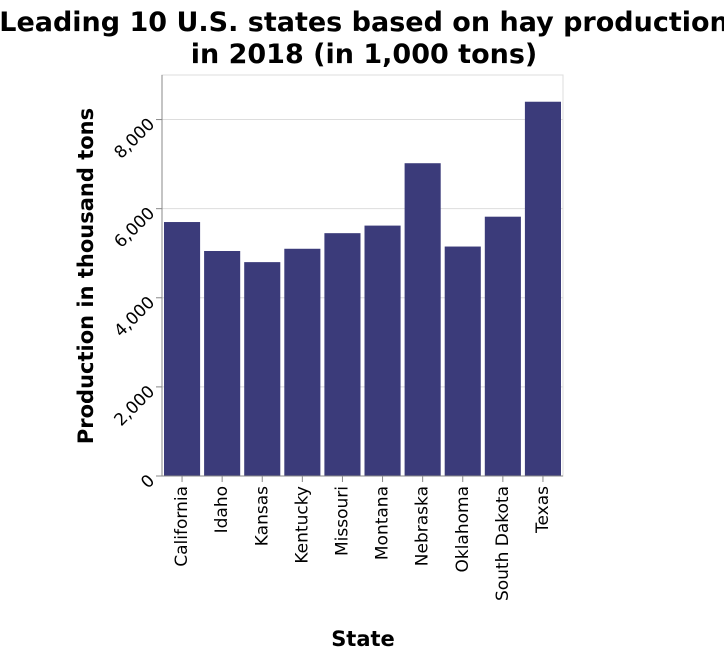  Describe the element at coordinates (342, 354) in the screenshot. I see `bar-missouri` at that location.